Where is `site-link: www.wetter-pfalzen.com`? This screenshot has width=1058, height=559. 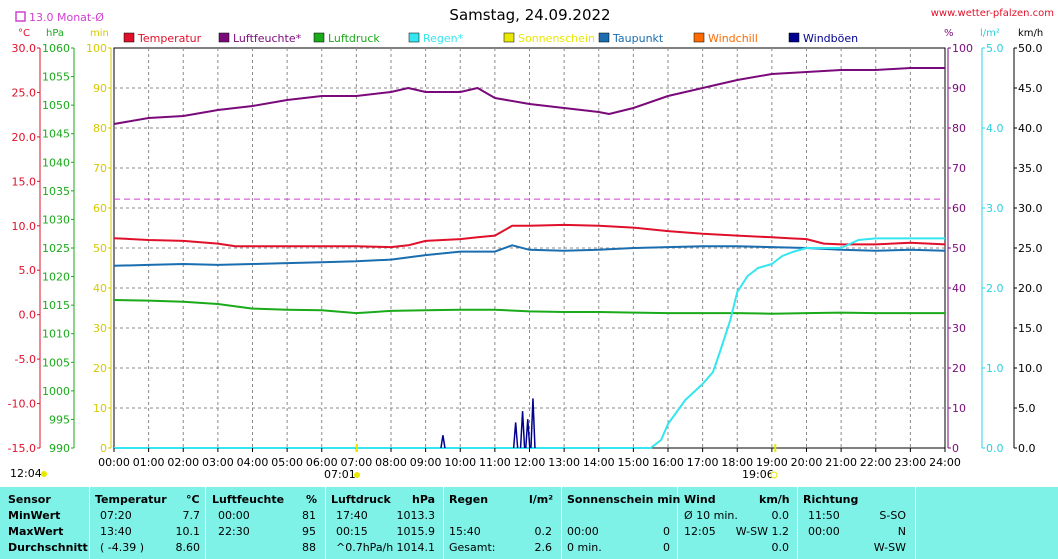
site-link: www.wetter-pfalzen.com is located at coordinates (992, 13).